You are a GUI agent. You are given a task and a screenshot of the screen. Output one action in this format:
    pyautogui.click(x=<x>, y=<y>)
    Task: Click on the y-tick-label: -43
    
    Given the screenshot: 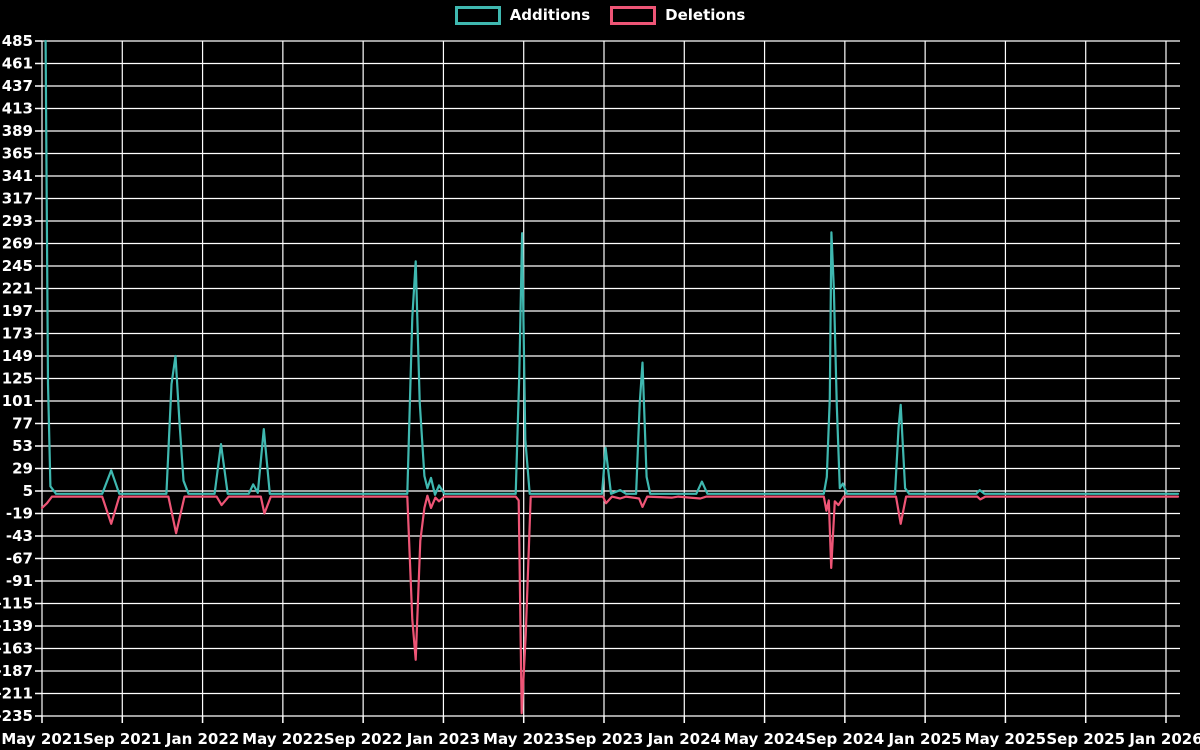 What is the action you would take?
    pyautogui.click(x=19, y=536)
    